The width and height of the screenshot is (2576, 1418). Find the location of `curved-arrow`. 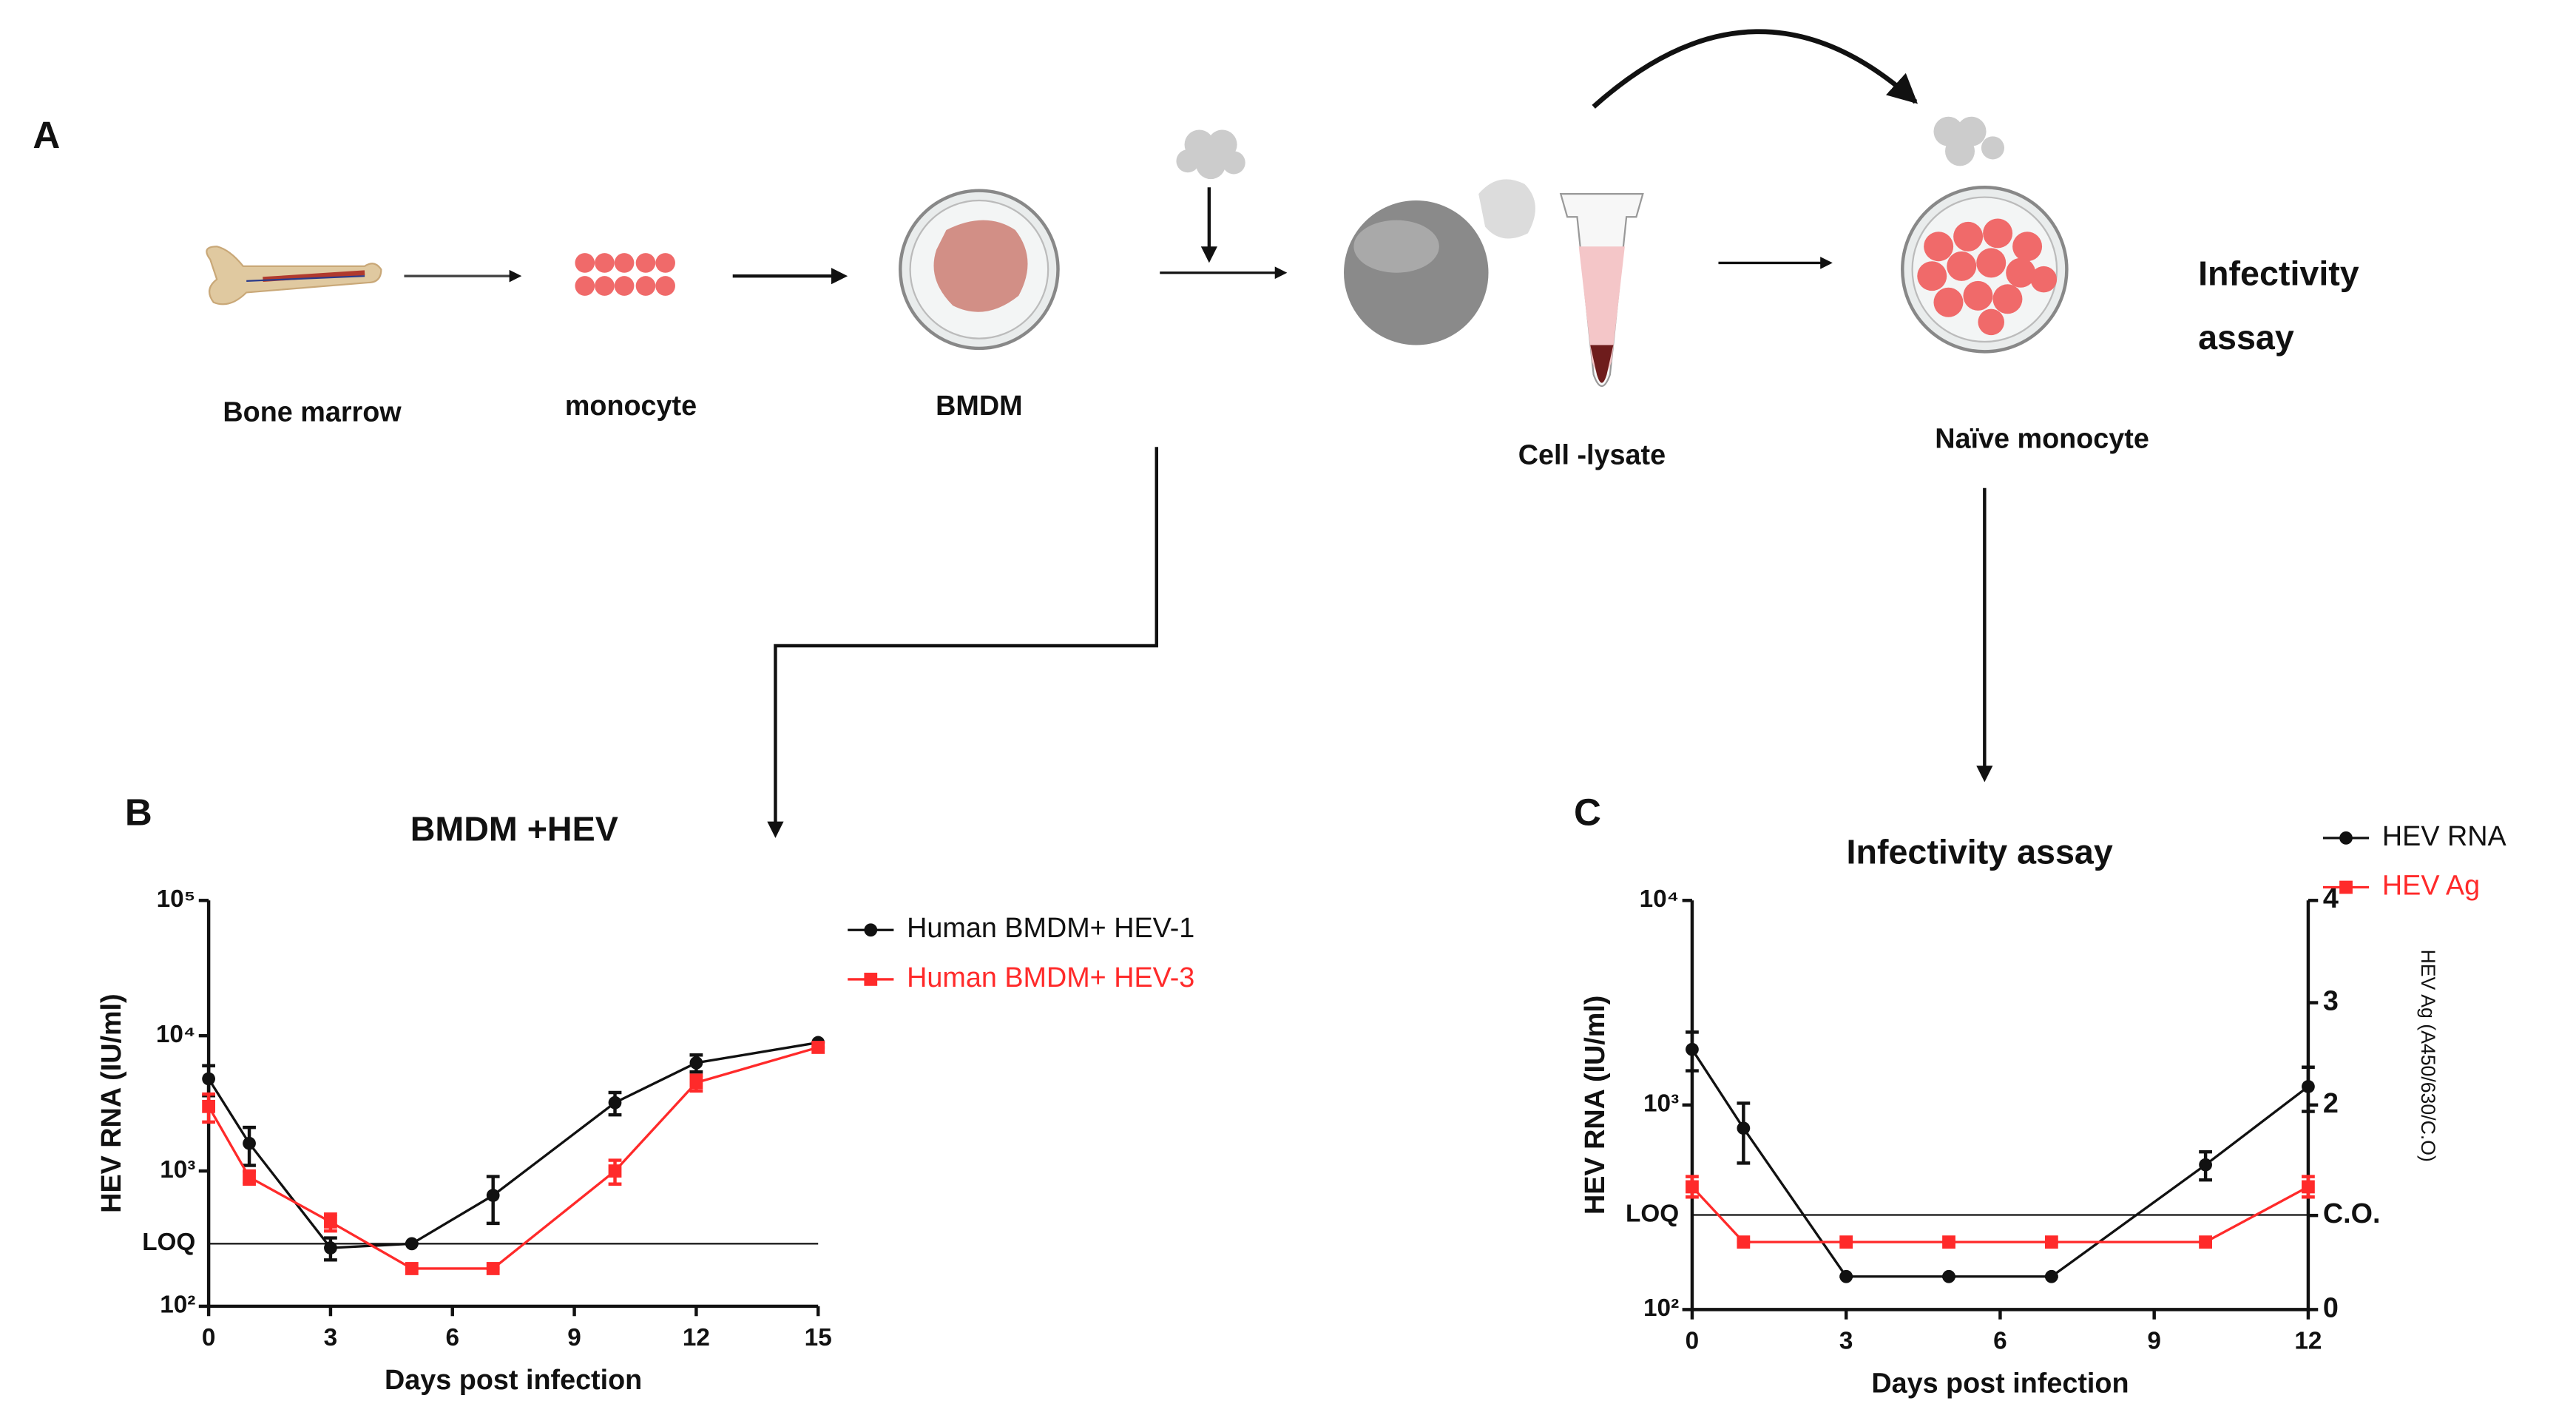

curved-arrow is located at coordinates (1755, 69).